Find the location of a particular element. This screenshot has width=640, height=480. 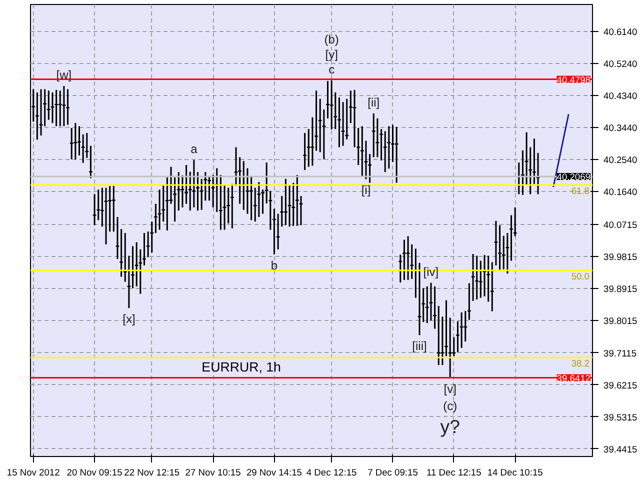

annotation: 61.8 is located at coordinates (580, 191).